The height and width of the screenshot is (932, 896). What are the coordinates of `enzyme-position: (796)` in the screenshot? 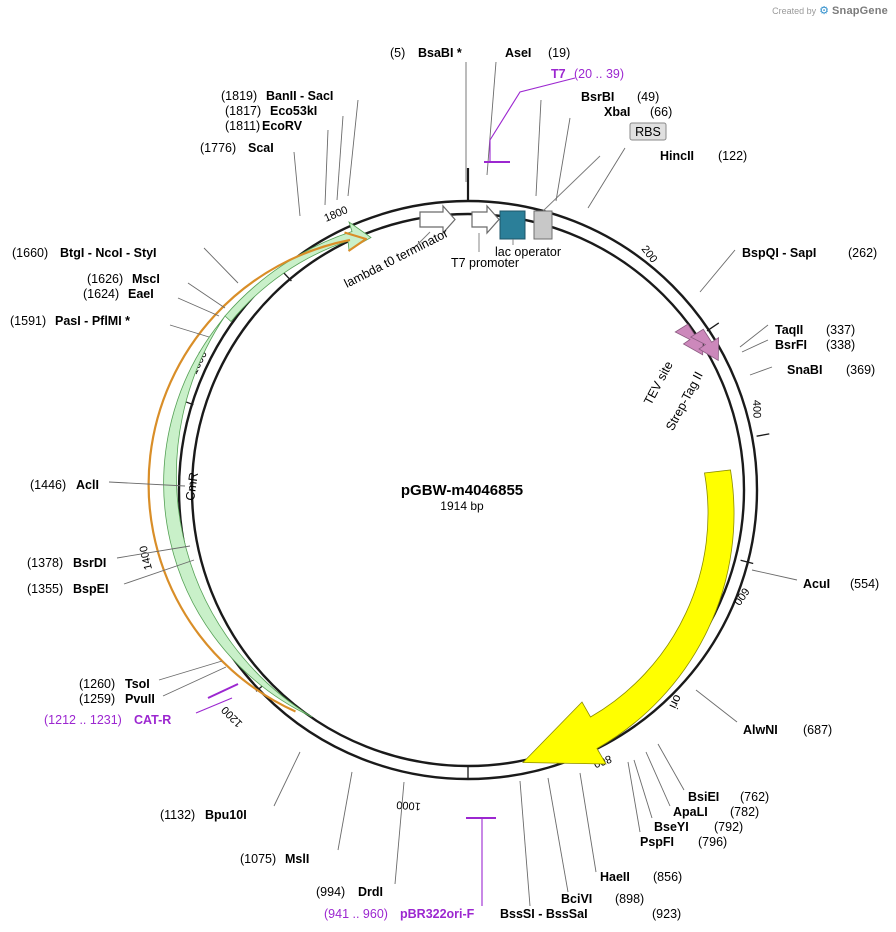 It's located at (712, 842).